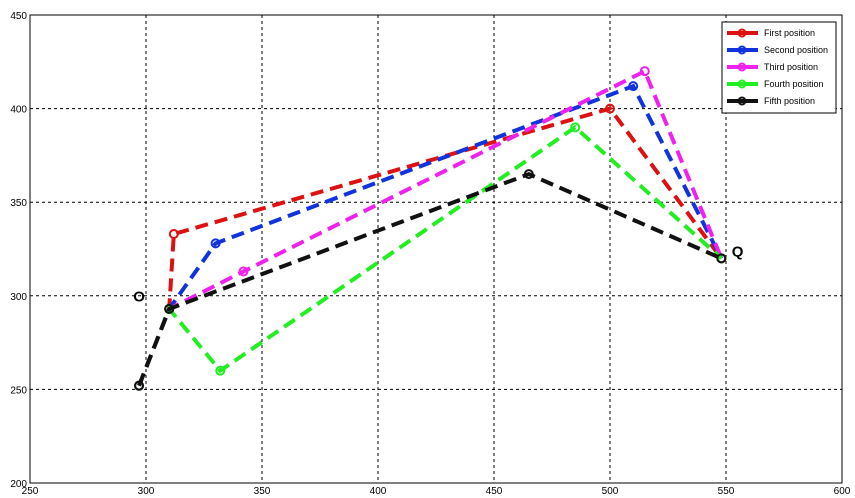  What do you see at coordinates (438, 274) in the screenshot?
I see `point-annotations: OQ` at bounding box center [438, 274].